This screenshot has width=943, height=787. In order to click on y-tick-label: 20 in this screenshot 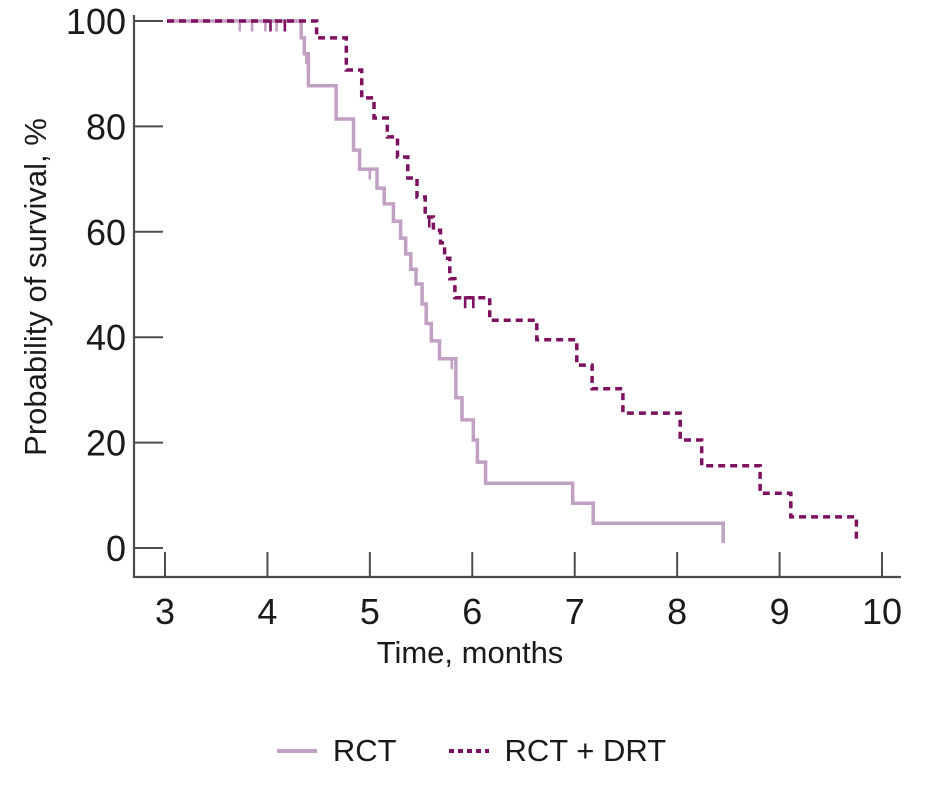, I will do `click(106, 443)`.